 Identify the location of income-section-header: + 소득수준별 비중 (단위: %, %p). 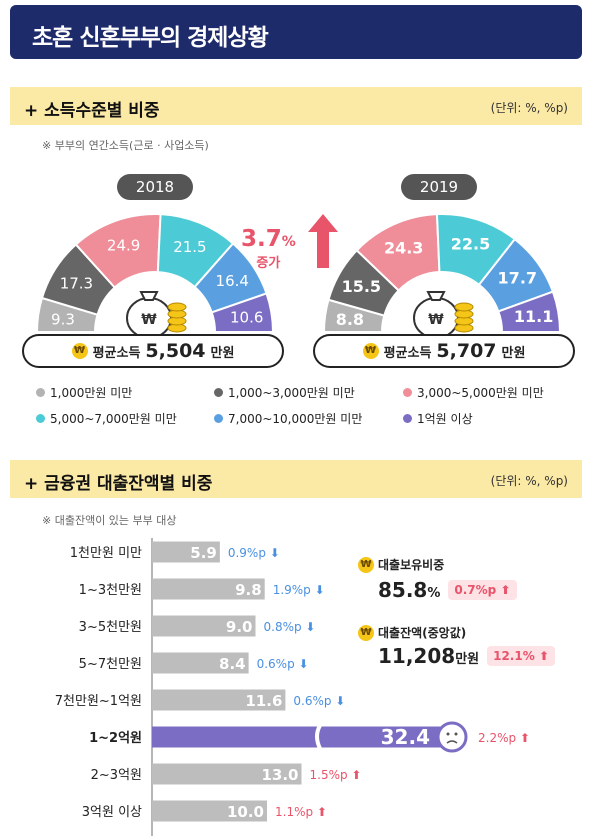
(296, 106).